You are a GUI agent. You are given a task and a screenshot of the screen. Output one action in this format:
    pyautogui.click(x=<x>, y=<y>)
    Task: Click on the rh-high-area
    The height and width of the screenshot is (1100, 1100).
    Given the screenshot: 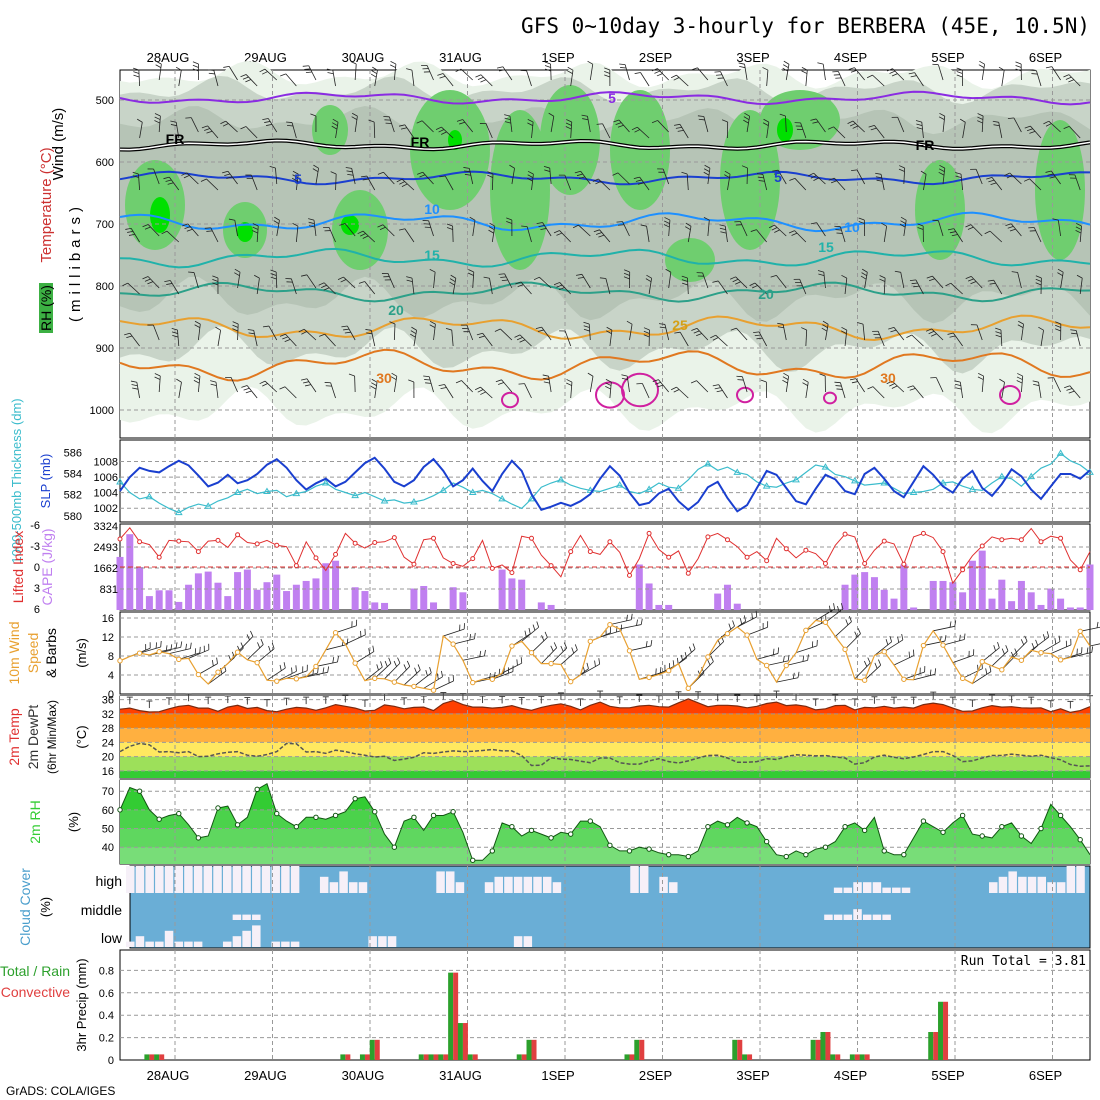 What is the action you would take?
    pyautogui.click(x=1060, y=190)
    